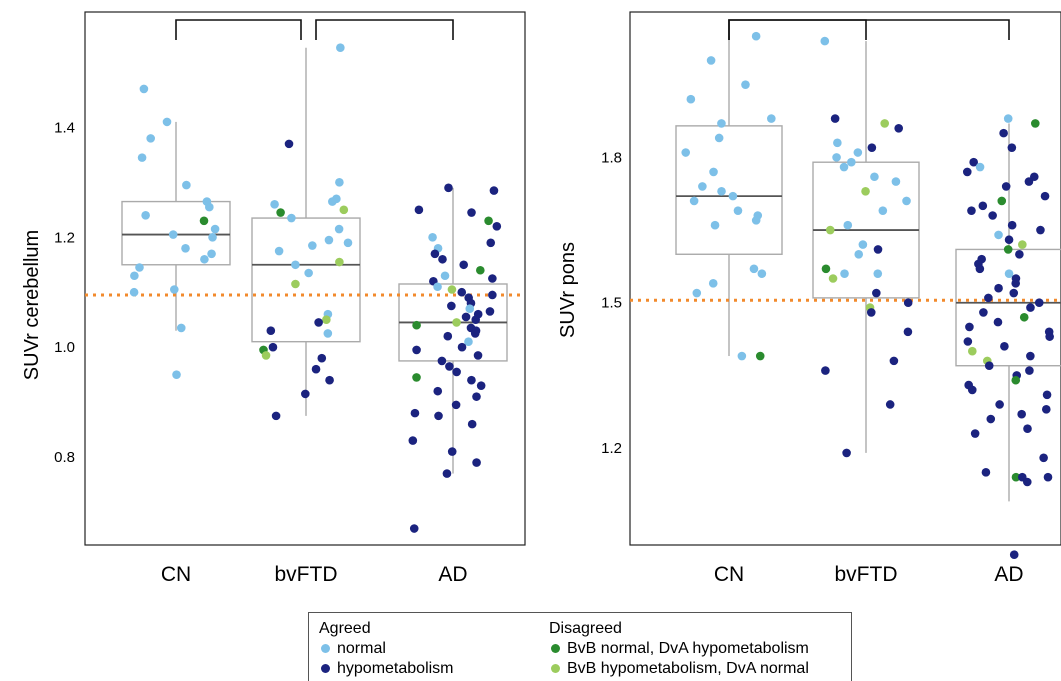 The image size is (1061, 681). I want to click on legend-item-bvb-hypo-dva-normal: BvB hypometabolism, DvA normal, so click(679, 669).